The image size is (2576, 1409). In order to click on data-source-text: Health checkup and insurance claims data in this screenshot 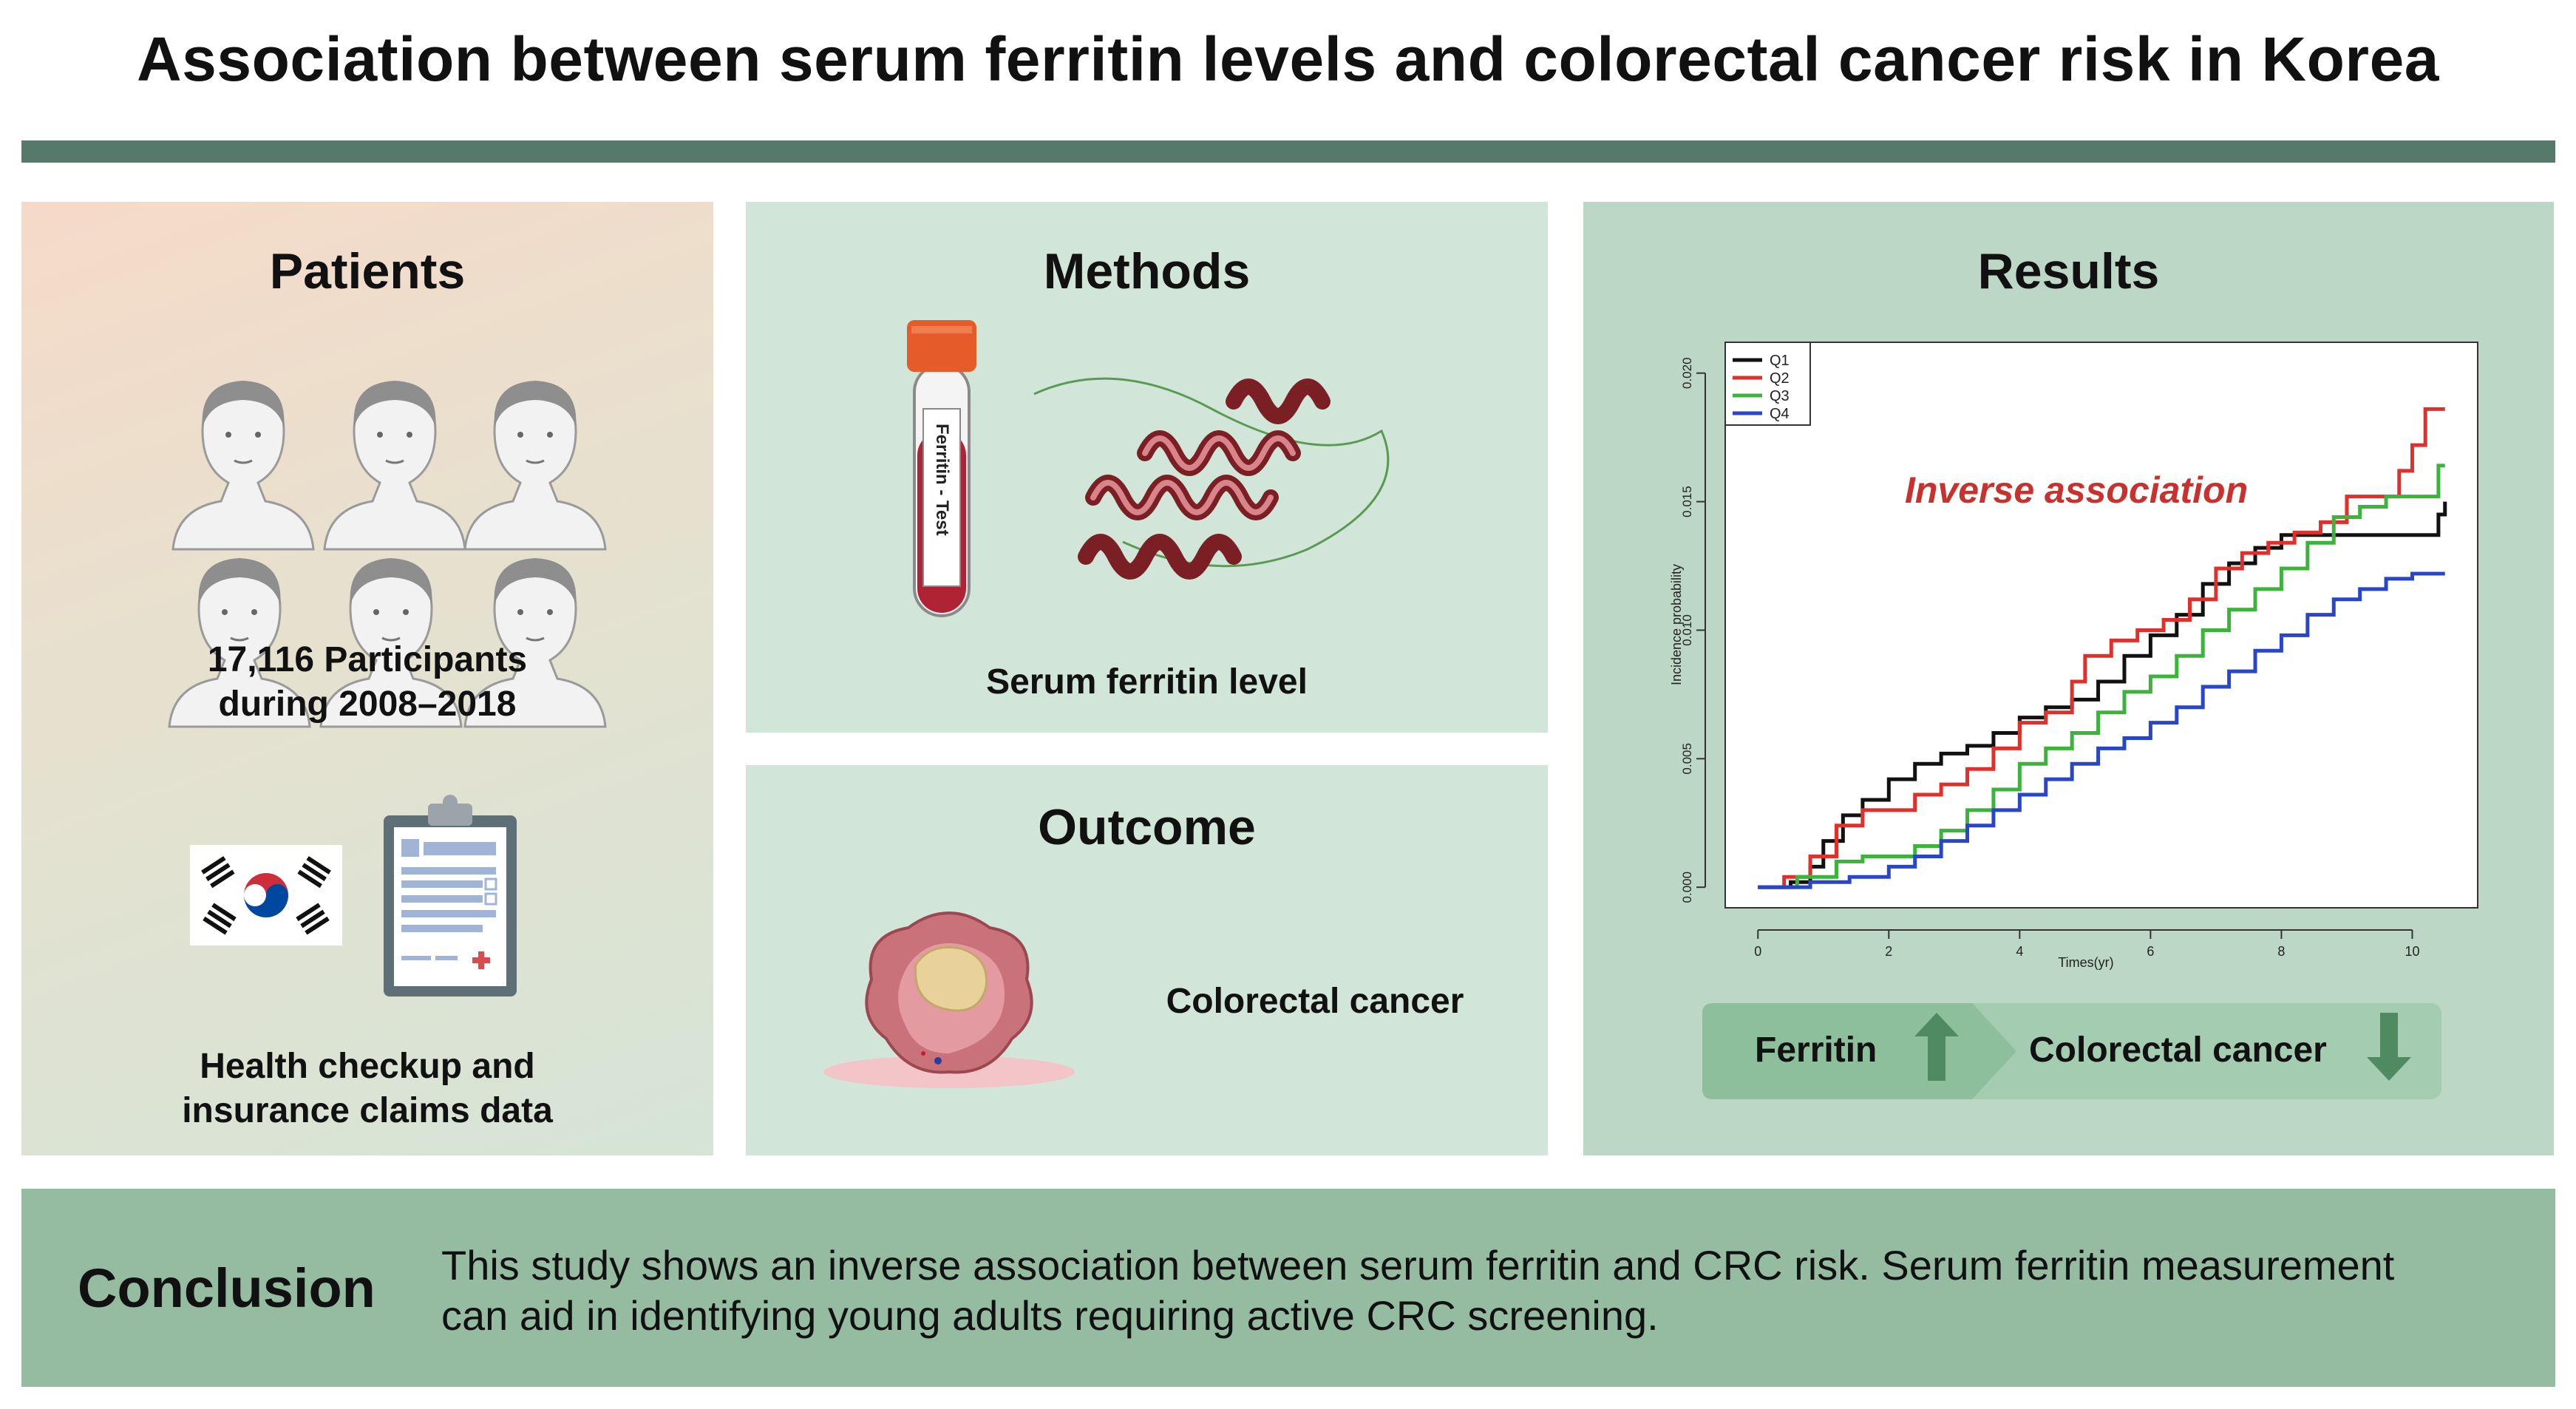, I will do `click(367, 1089)`.